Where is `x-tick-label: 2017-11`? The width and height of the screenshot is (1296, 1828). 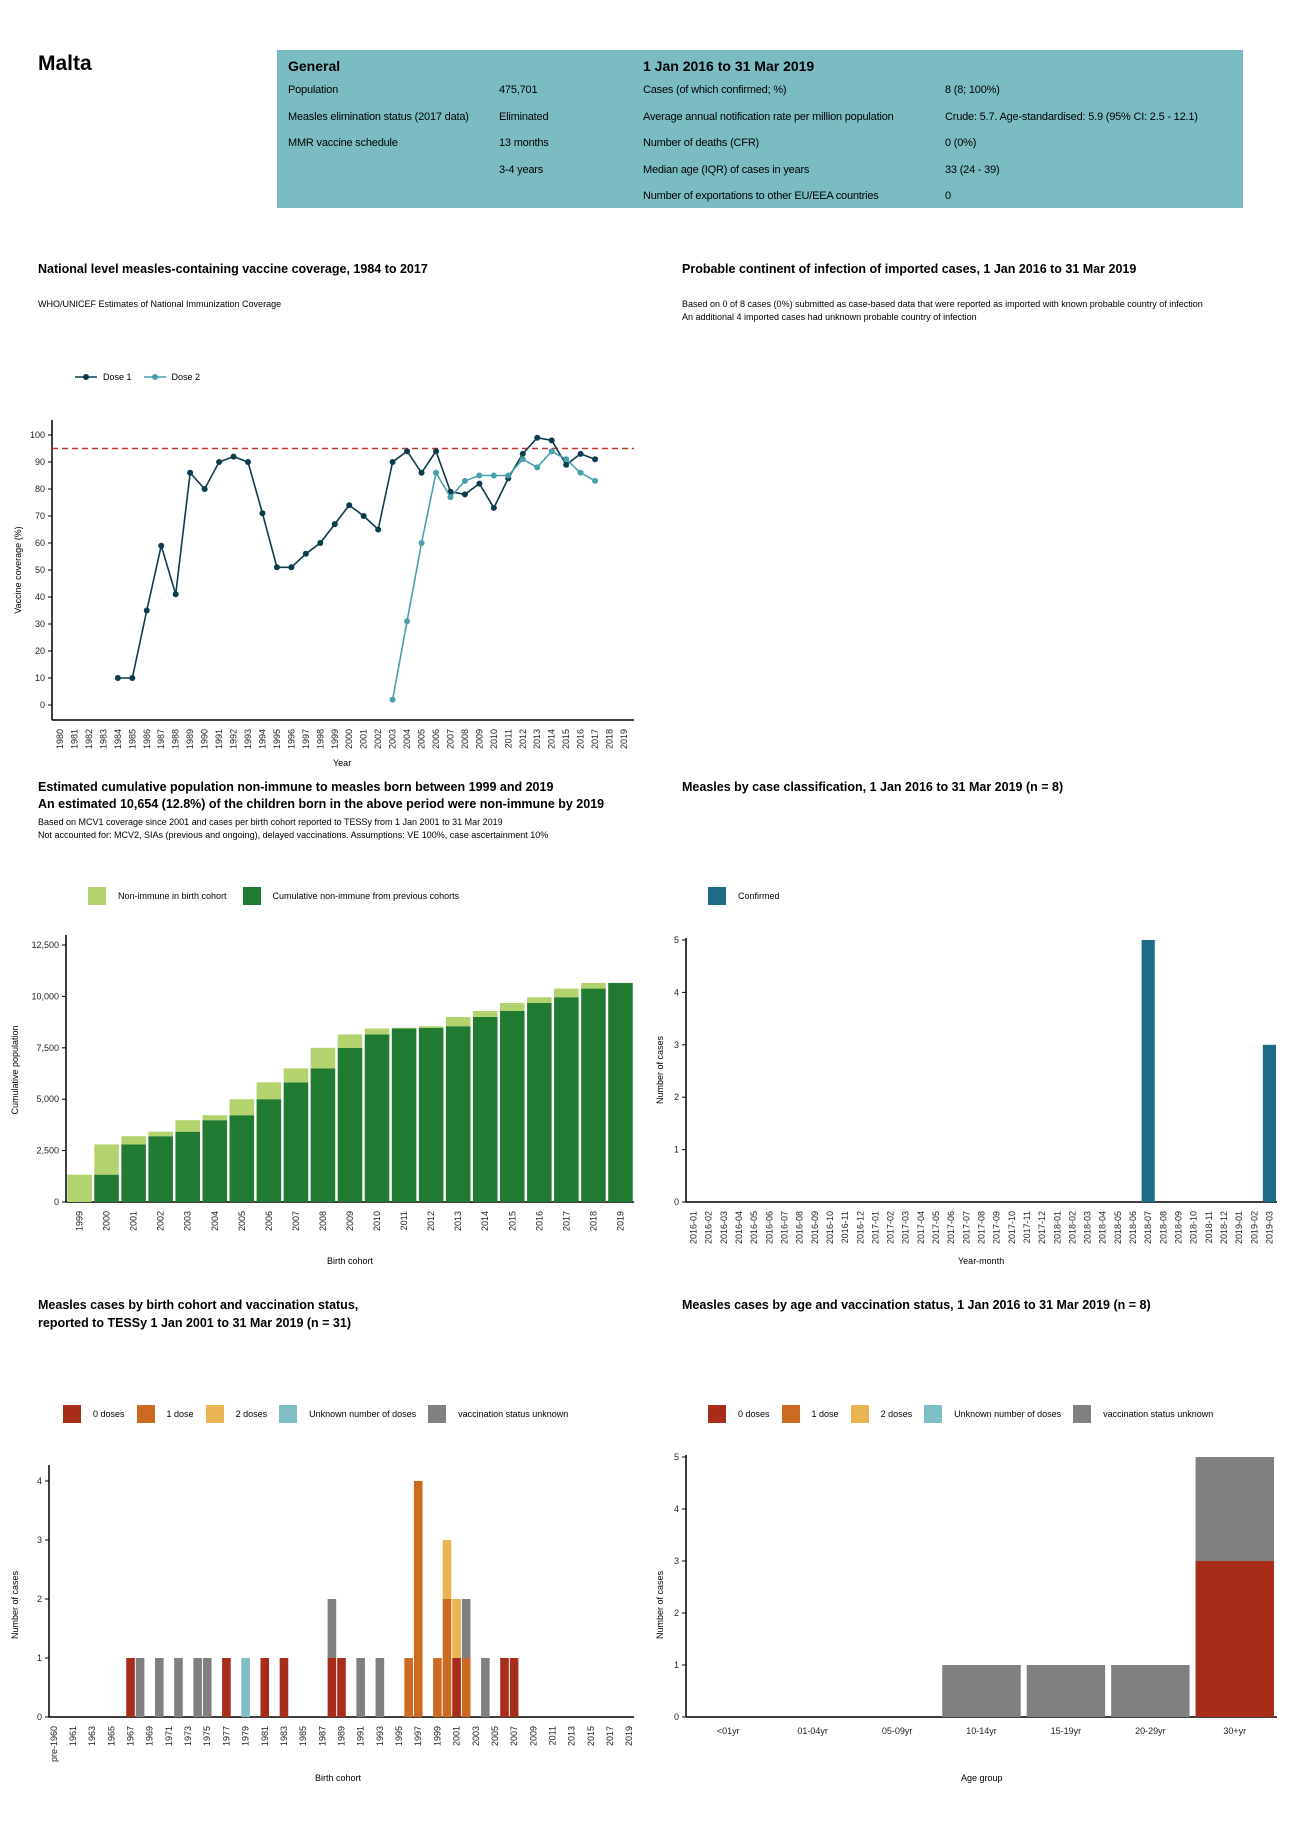 x-tick-label: 2017-11 is located at coordinates (1027, 1227).